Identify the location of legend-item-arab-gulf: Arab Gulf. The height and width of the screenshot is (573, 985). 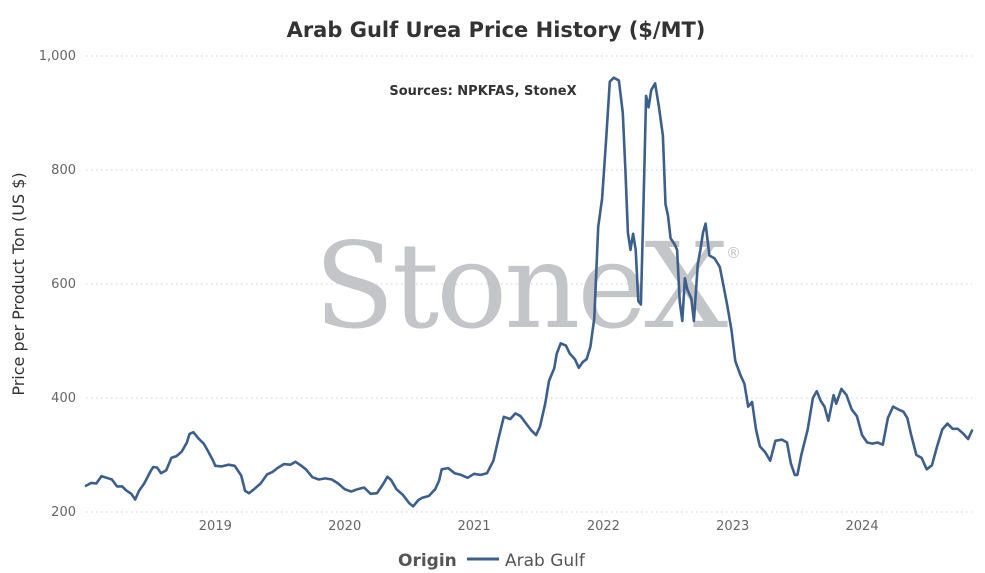
(545, 561).